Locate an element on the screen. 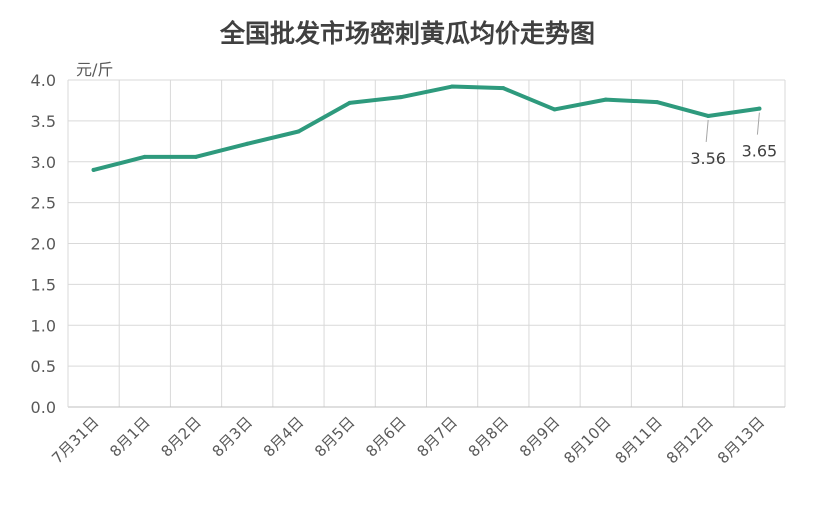 This screenshot has height=523, width=815. data-label: 3.56 is located at coordinates (708, 158).